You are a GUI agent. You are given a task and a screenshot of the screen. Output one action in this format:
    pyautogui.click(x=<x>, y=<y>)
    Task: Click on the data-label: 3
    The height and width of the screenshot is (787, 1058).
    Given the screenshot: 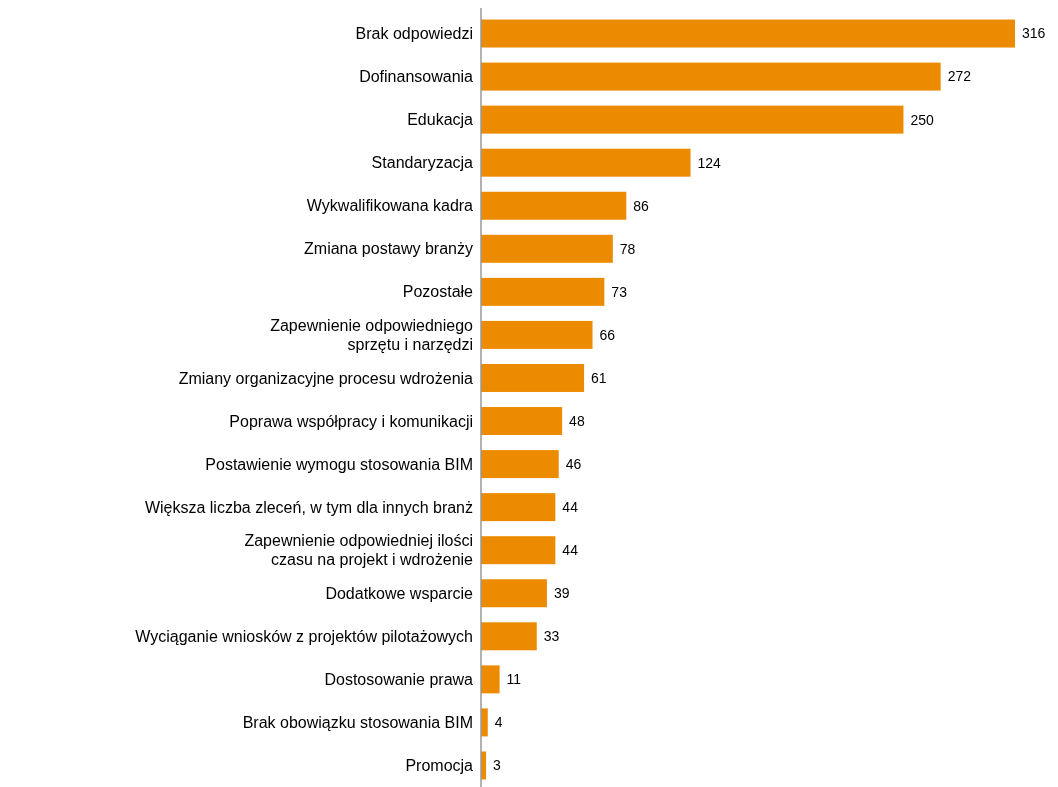 What is the action you would take?
    pyautogui.click(x=497, y=765)
    